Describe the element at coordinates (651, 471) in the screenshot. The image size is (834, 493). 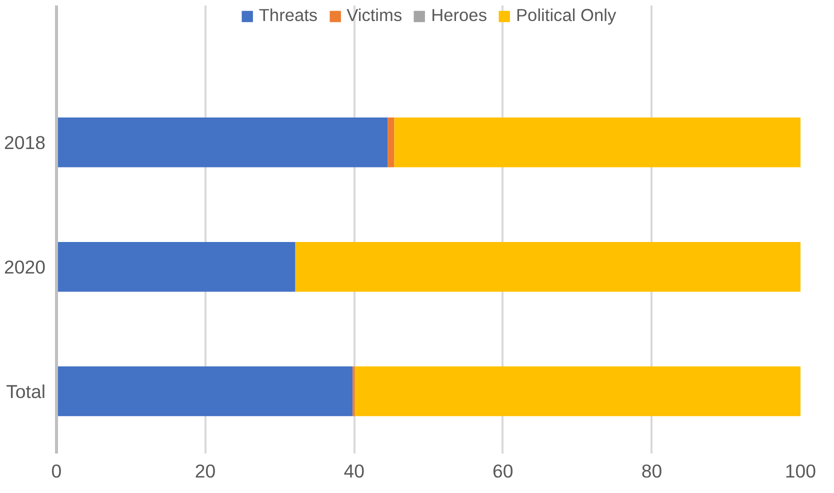
I see `x-tick-label: 80` at that location.